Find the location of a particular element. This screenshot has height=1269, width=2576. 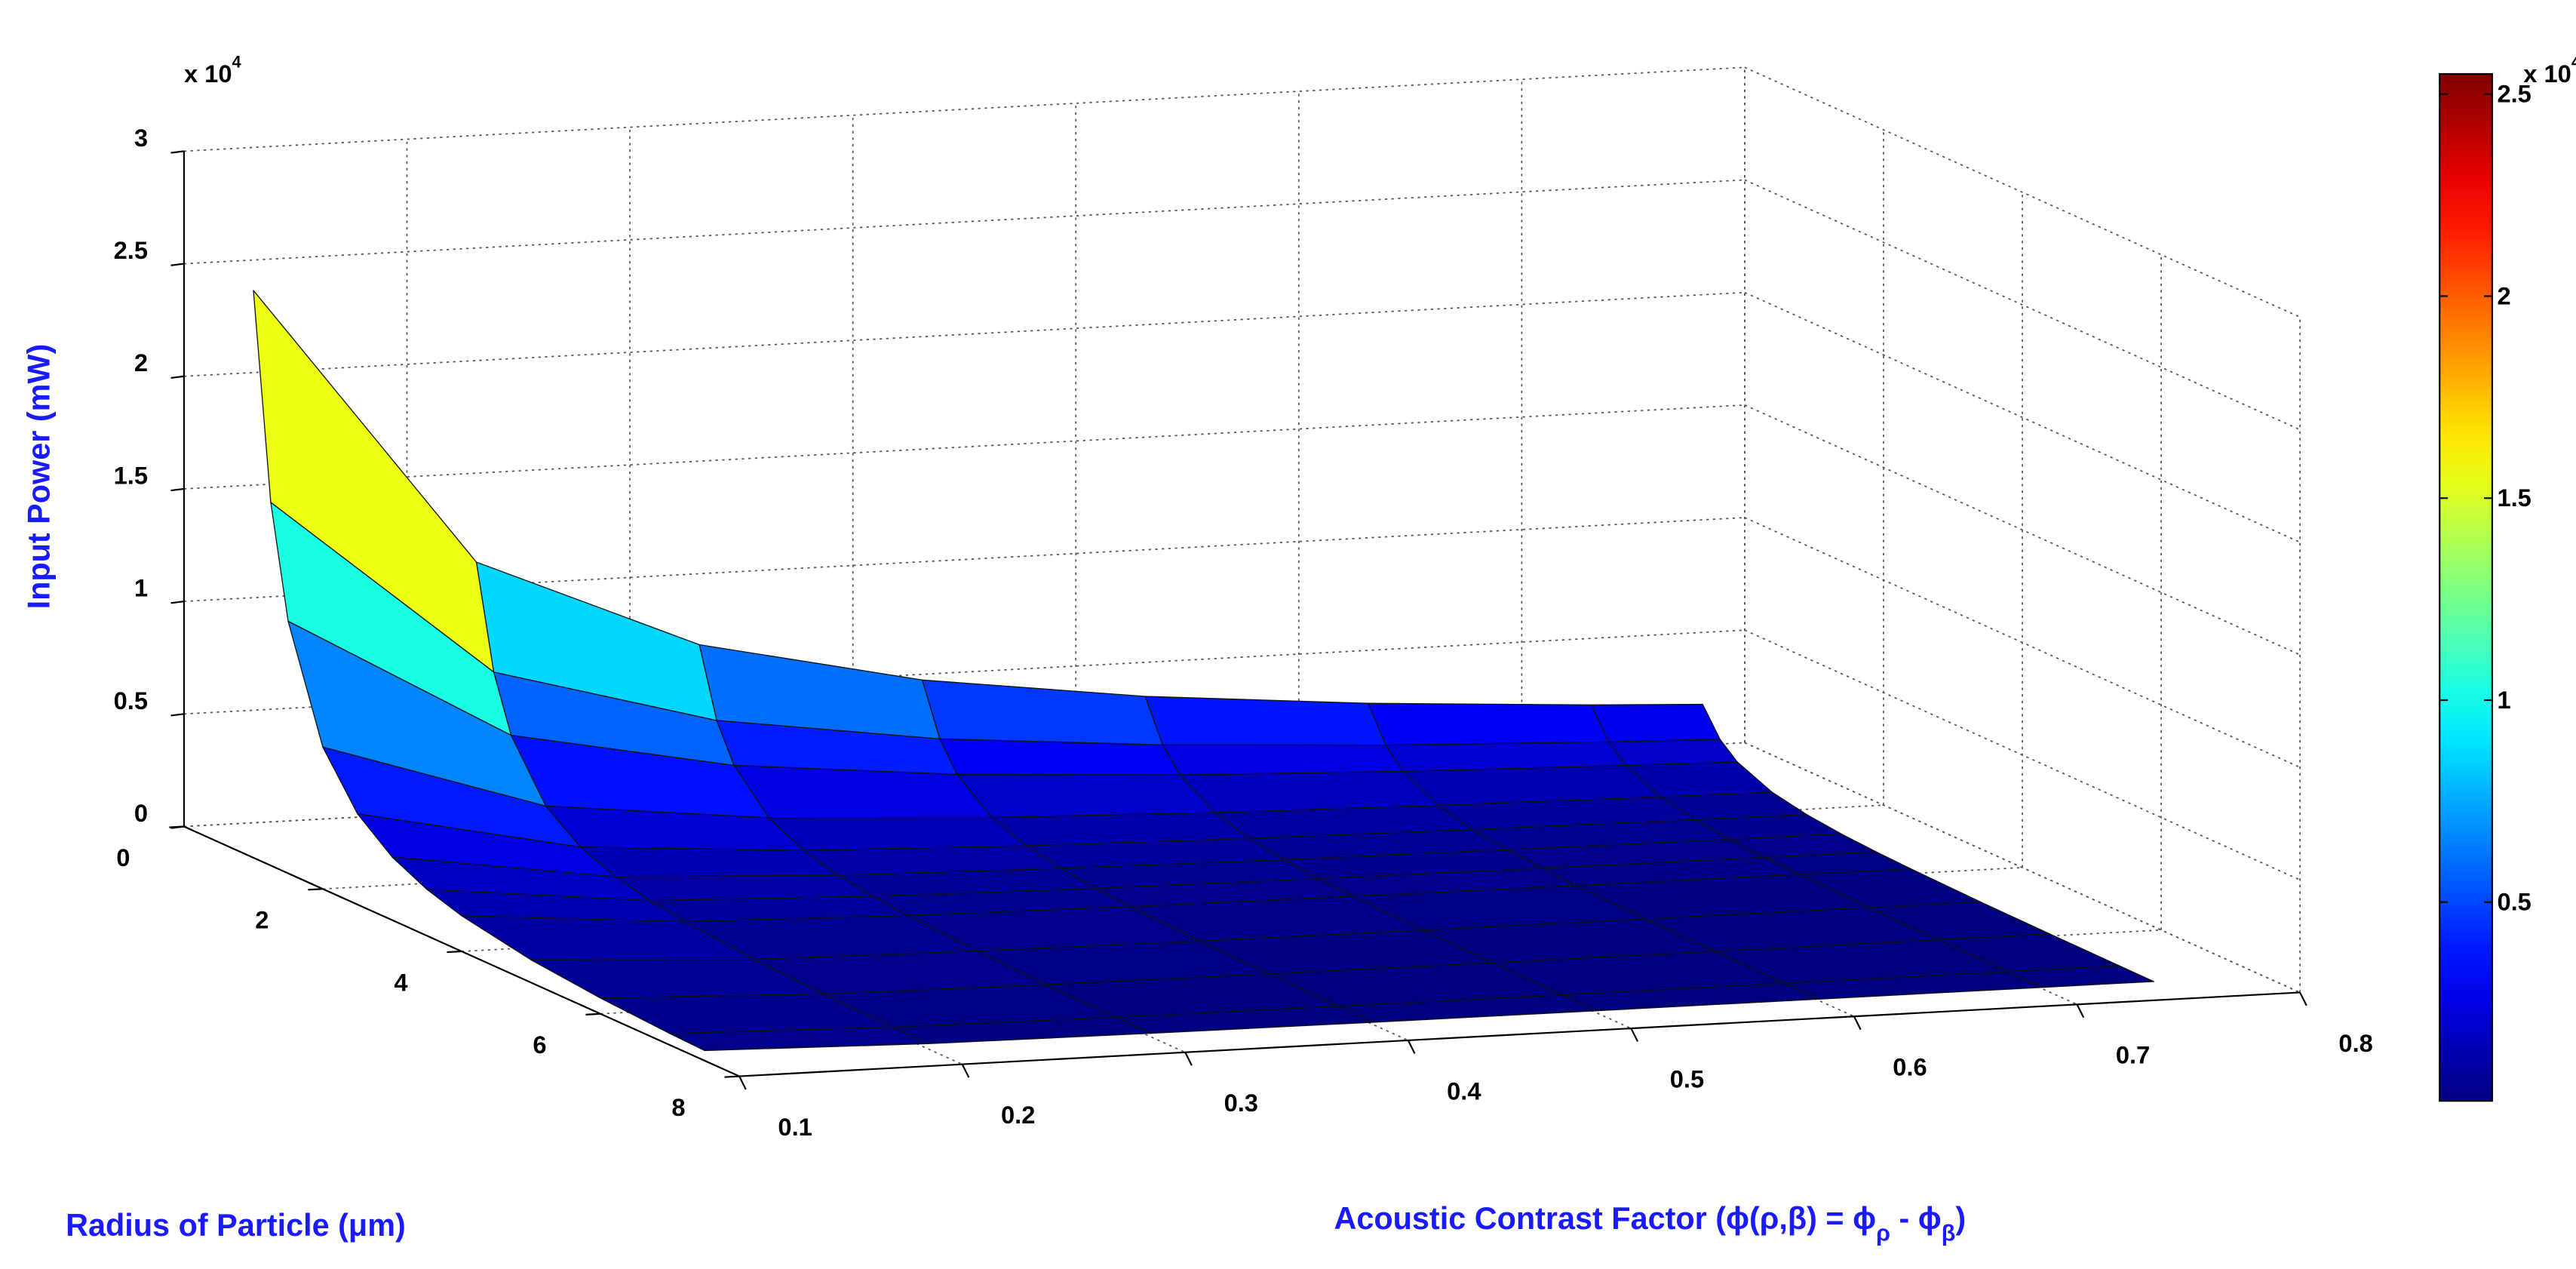

colorbar-tick-label: 1.5 is located at coordinates (2514, 498).